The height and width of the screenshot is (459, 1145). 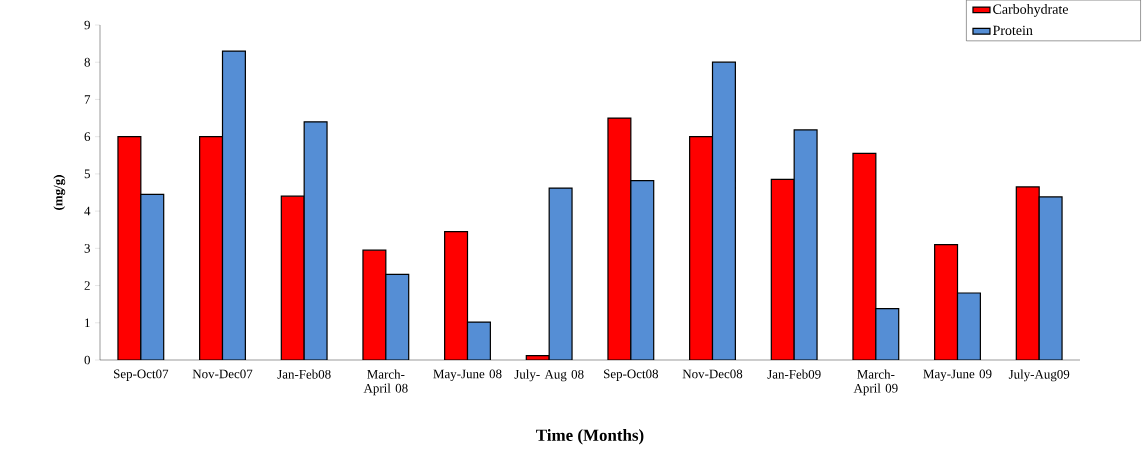 I want to click on x-tick-label: July- Aug 08, so click(x=549, y=375).